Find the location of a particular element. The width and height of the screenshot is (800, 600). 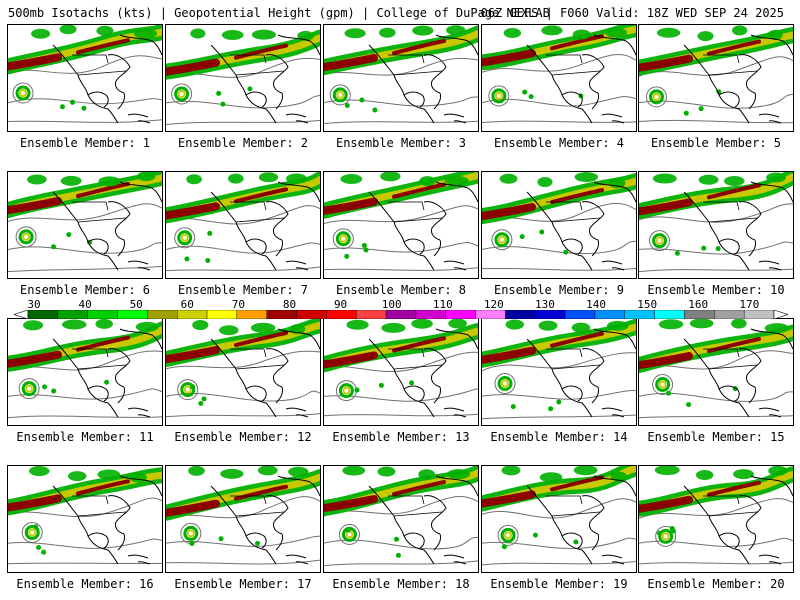

cyclone-wind is located at coordinates (188, 390).